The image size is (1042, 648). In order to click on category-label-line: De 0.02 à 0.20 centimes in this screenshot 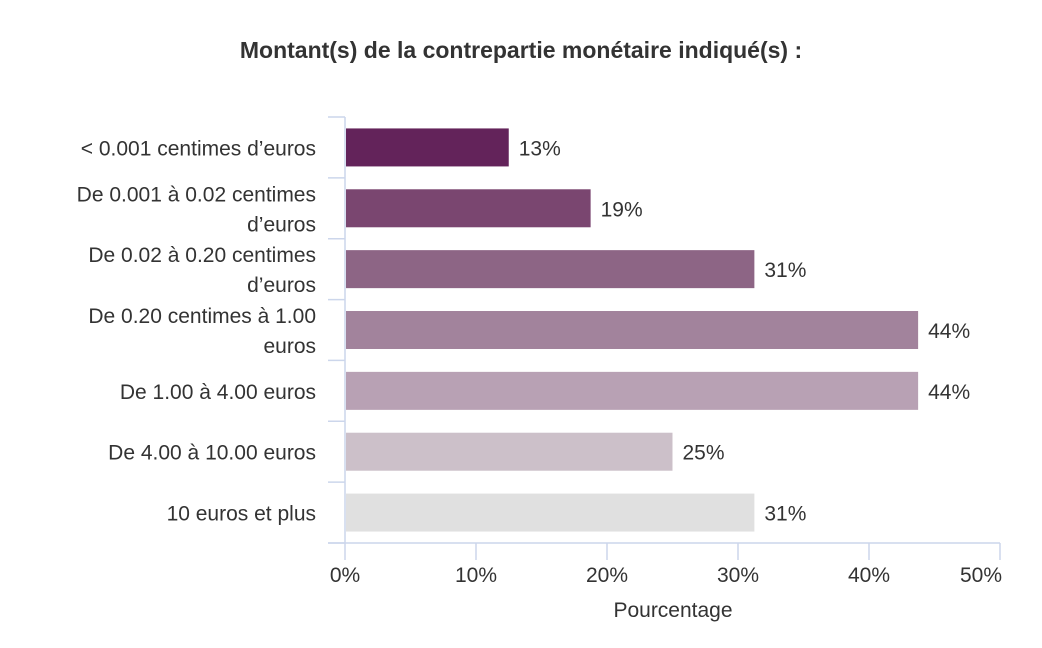, I will do `click(202, 255)`.